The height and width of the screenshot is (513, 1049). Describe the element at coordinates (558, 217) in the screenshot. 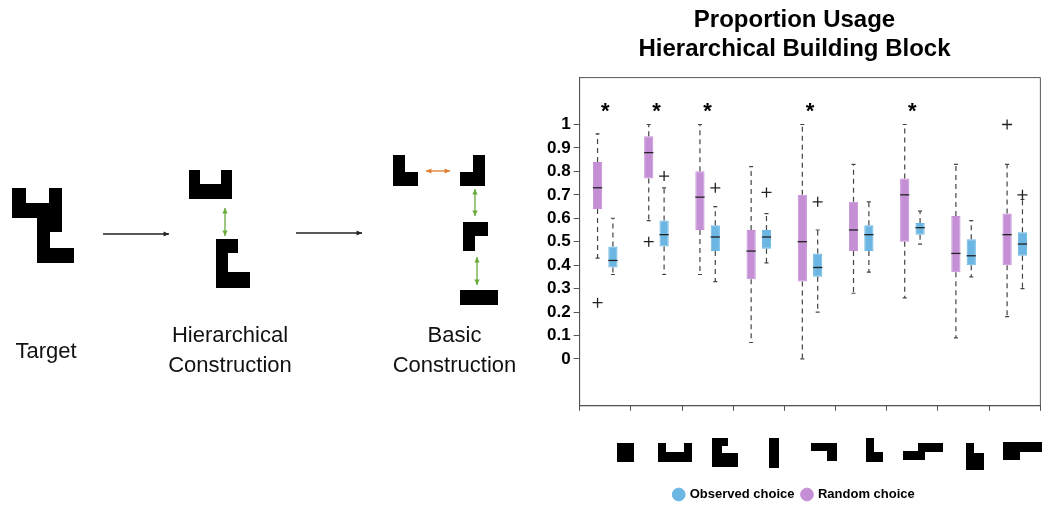

I see `y-tick-label: 0.6` at that location.